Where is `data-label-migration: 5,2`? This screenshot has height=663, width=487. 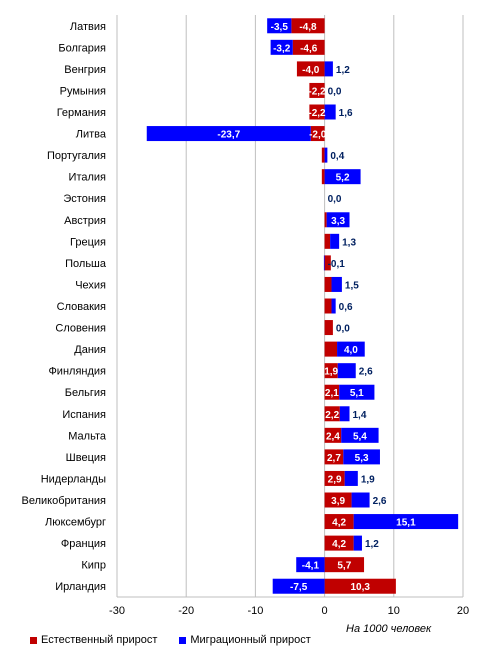
data-label-migration: 5,2 is located at coordinates (343, 178).